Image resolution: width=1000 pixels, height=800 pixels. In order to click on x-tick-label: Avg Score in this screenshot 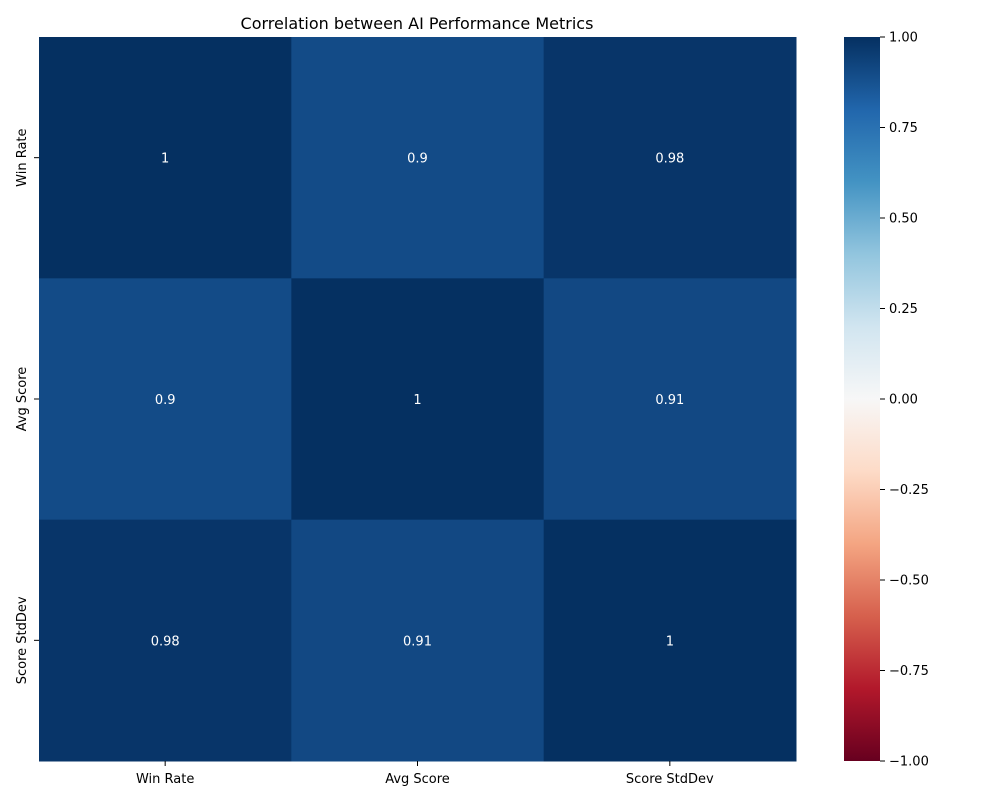, I will do `click(417, 779)`.